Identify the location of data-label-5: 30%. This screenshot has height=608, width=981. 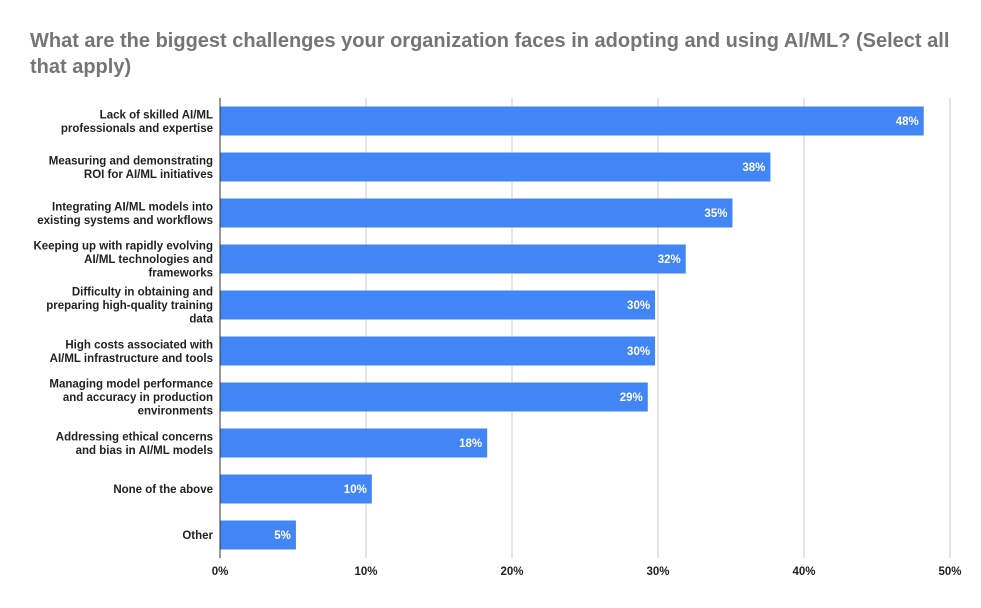
(638, 352).